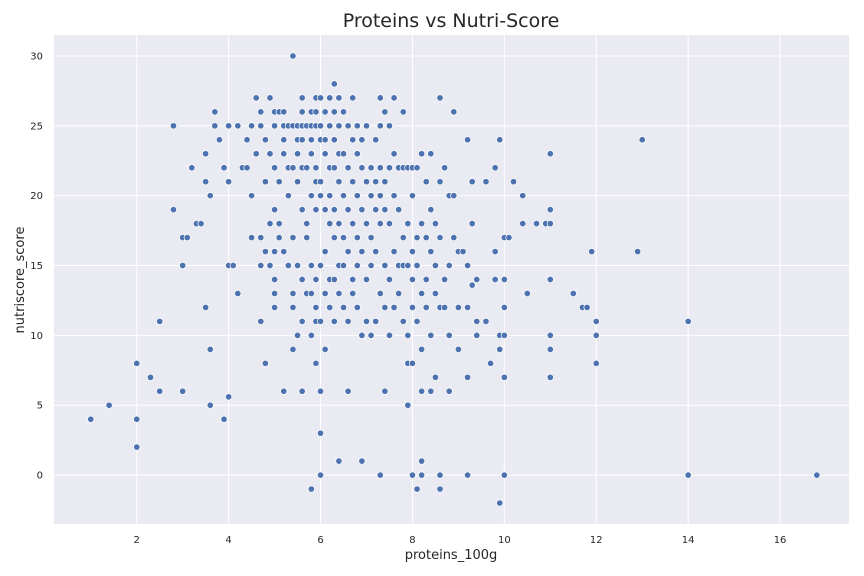  Describe the element at coordinates (20, 280) in the screenshot. I see `y-axis-label: nutriscore_score` at that location.